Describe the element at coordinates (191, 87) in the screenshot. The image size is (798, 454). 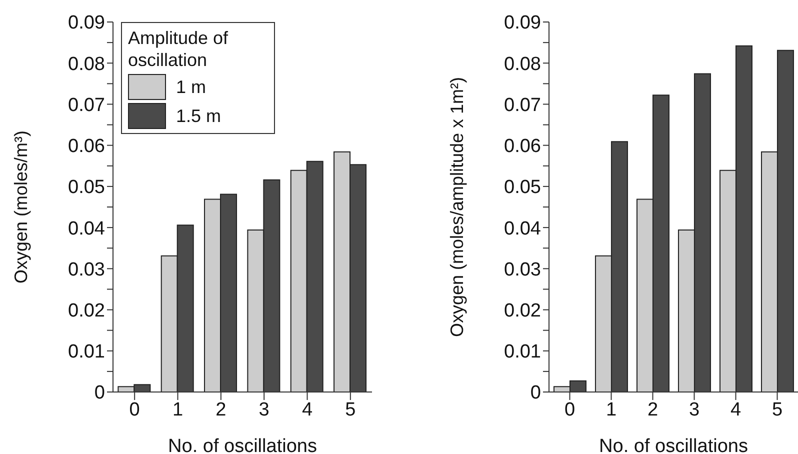
I see `legend-label: 1 m` at that location.